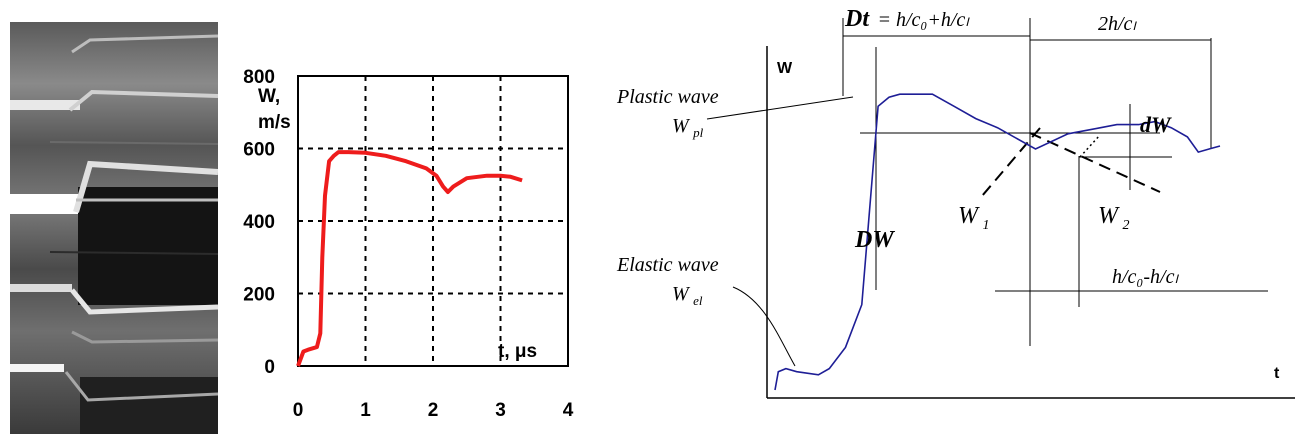 Image resolution: width=1300 pixels, height=437 pixels. Describe the element at coordinates (259, 77) in the screenshot. I see `y-tick-label: 800` at that location.